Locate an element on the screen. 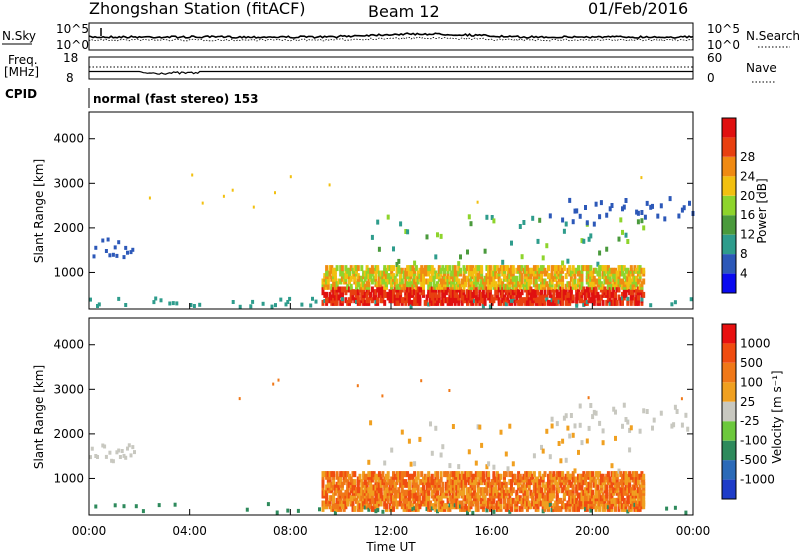 Image resolution: width=800 pixels, height=554 pixels. power-colorbar-tick: 16 is located at coordinates (747, 215).